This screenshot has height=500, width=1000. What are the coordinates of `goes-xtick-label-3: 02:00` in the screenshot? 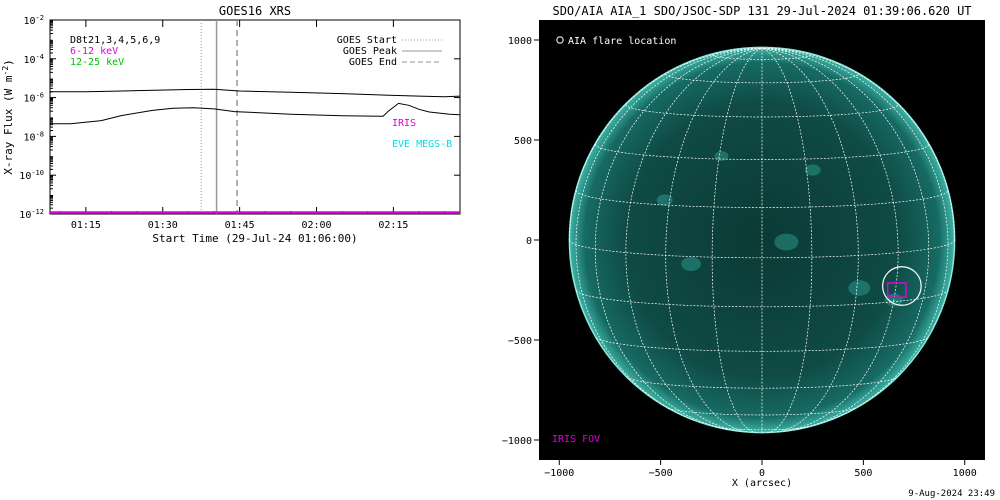 It's located at (316, 225).